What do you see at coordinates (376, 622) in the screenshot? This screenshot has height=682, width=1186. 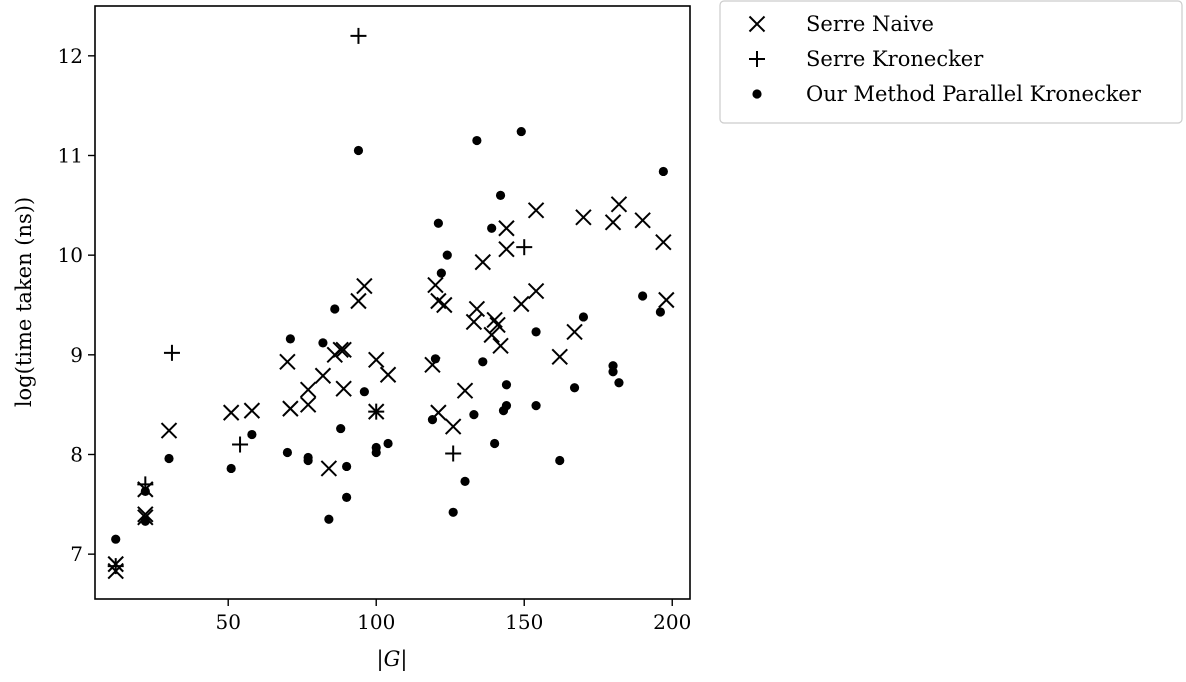 I see `x-tick-label: 100` at bounding box center [376, 622].